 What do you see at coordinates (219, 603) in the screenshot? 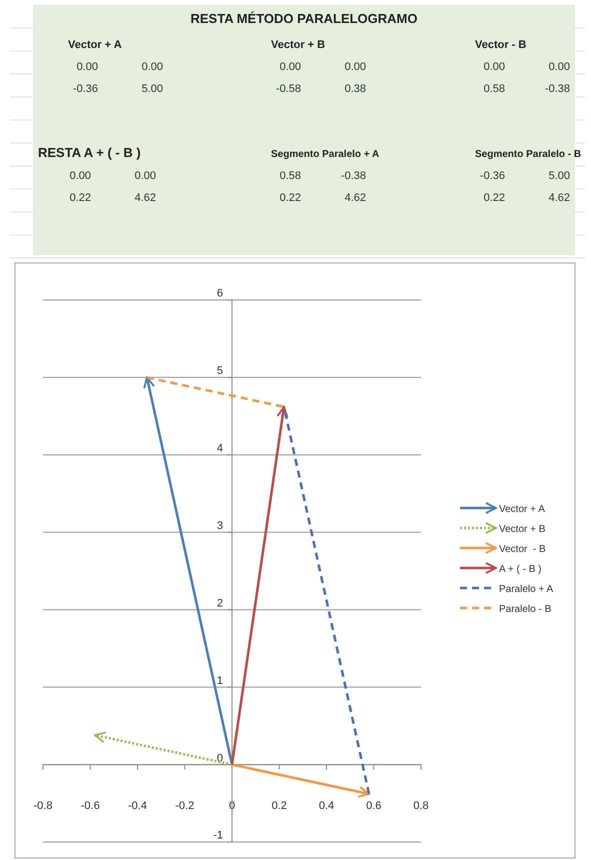
I see `y-tick-label: 2` at bounding box center [219, 603].